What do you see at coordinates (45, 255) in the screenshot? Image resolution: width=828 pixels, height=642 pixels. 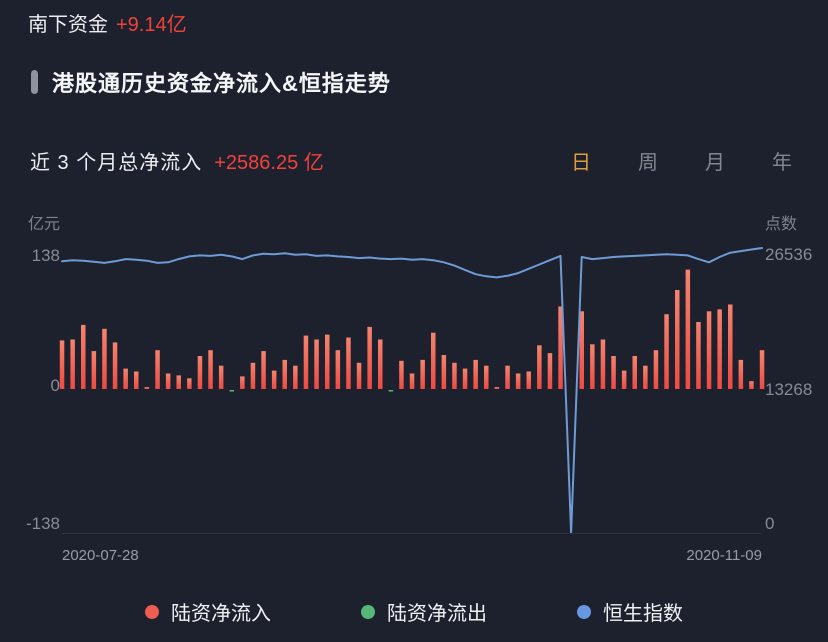 I see `left-tick-max: 138` at bounding box center [45, 255].